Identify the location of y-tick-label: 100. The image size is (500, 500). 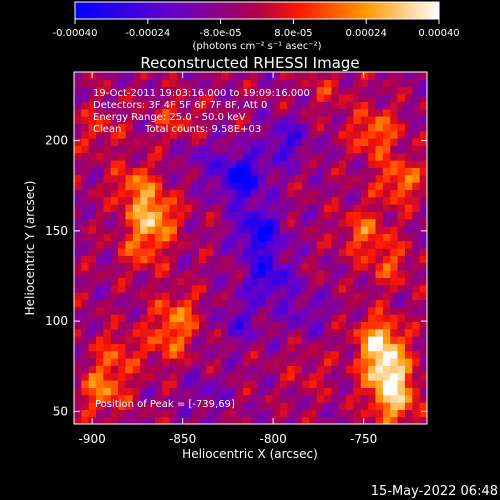
(56, 321).